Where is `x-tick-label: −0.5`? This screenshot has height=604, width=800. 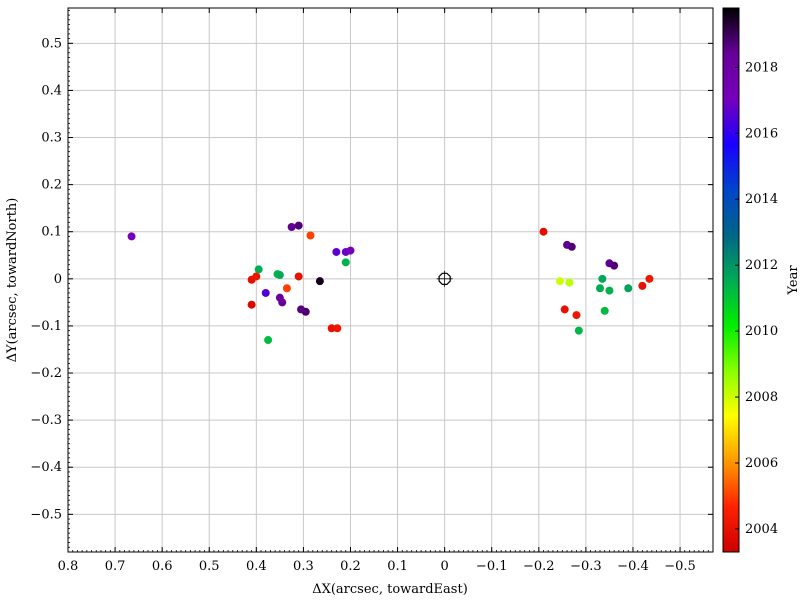 x-tick-label: −0.5 is located at coordinates (680, 566).